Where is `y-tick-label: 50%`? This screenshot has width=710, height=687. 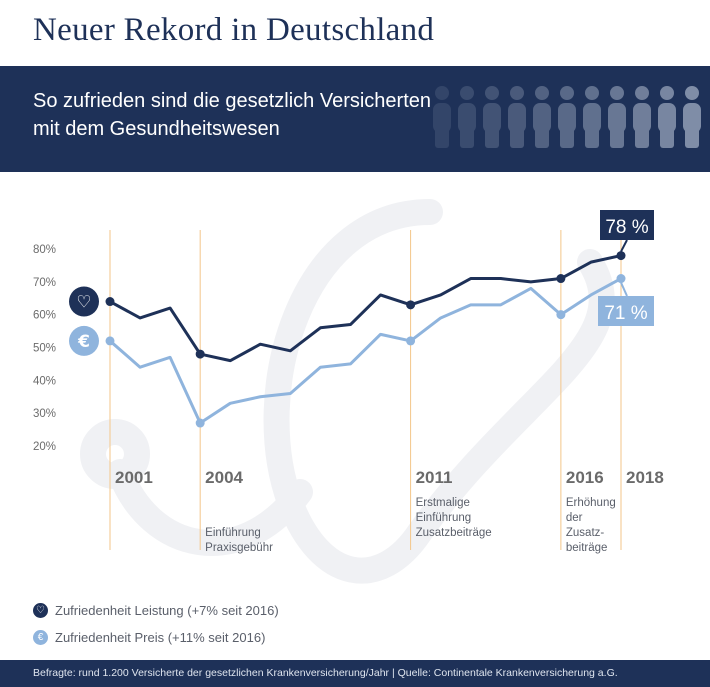
y-tick-label: 50% is located at coordinates (44, 349).